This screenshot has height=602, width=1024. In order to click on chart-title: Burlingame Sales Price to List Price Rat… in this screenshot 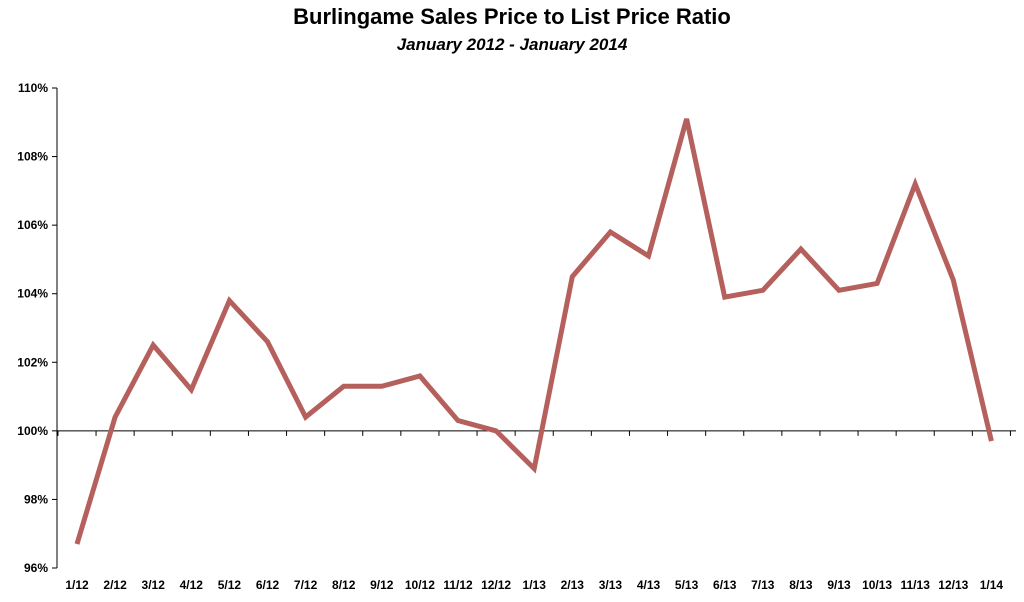, I will do `click(512, 16)`.